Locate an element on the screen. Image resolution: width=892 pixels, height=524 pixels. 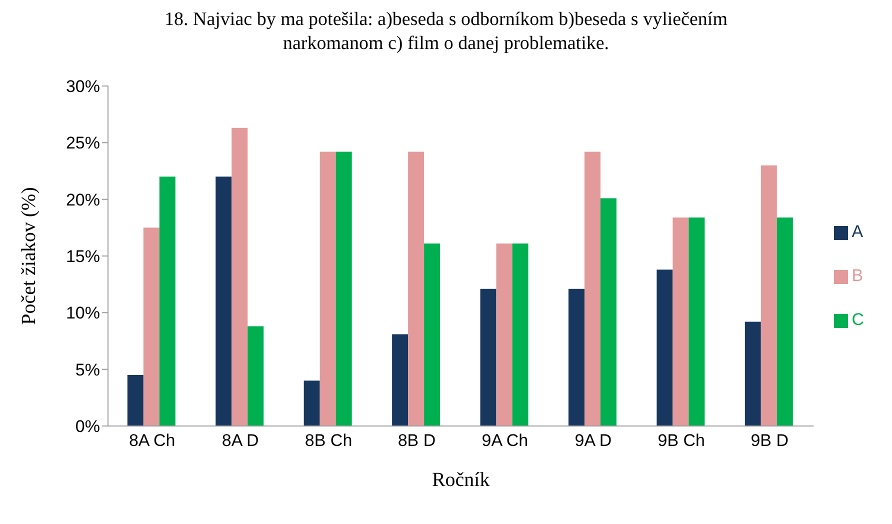
x-tick-label: 9A D is located at coordinates (593, 440).